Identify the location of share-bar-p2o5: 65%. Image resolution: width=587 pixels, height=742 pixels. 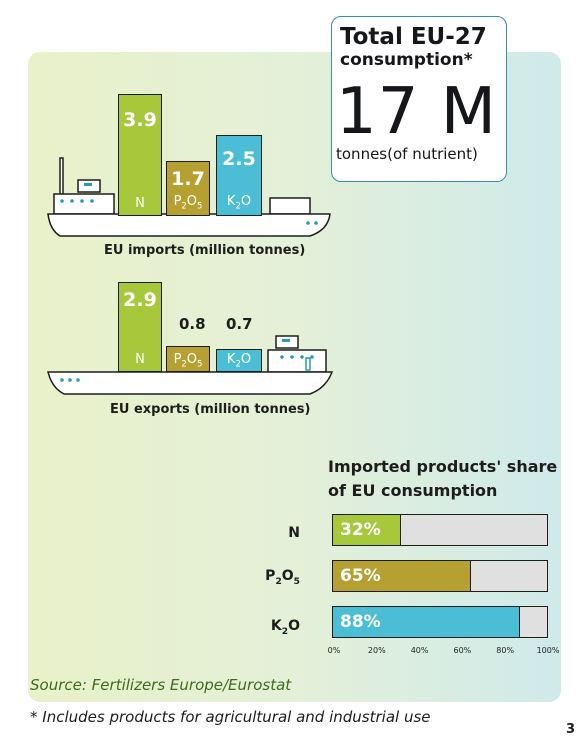
(440, 576).